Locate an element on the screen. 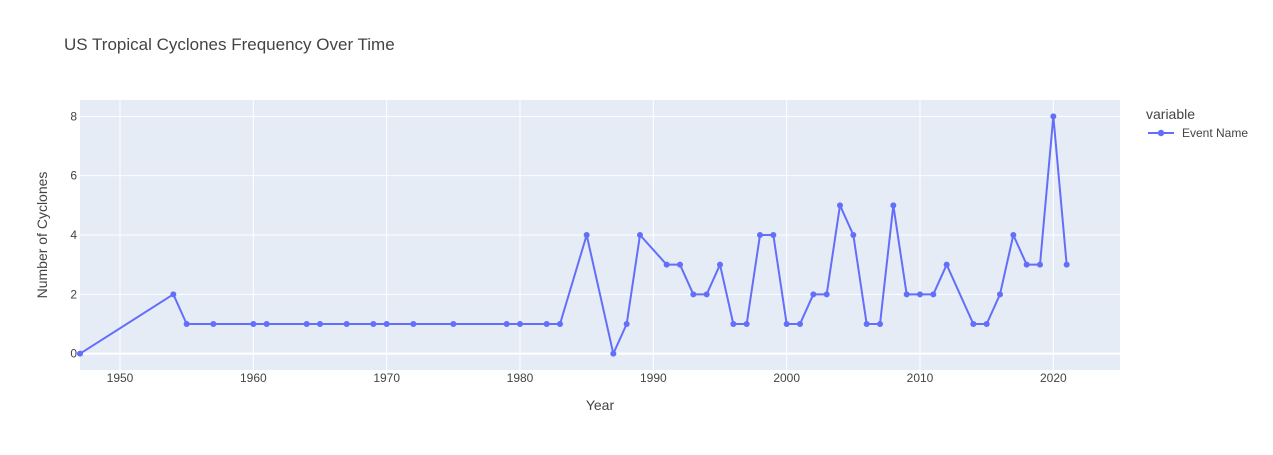 This screenshot has height=455, width=1273. x-axis-title: Year is located at coordinates (600, 405).